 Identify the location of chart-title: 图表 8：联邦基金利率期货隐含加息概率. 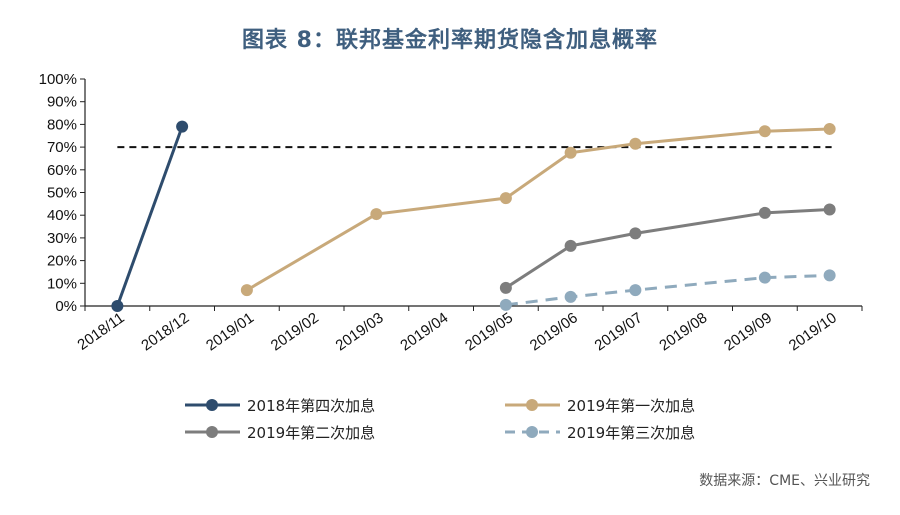
(450, 40).